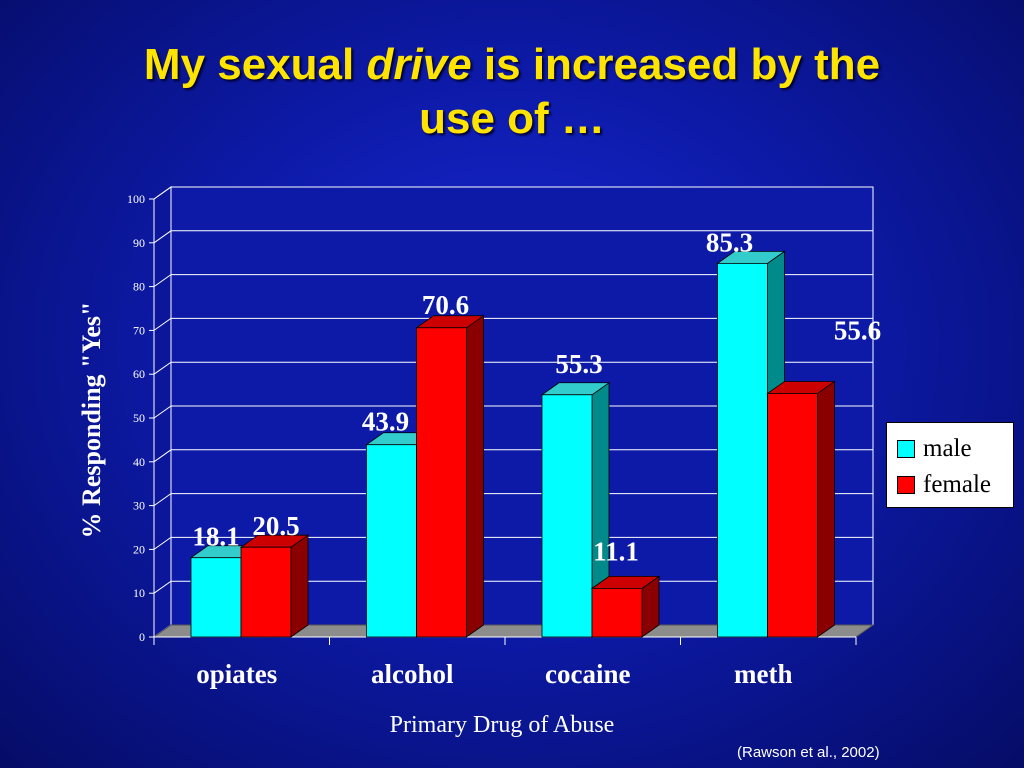 This screenshot has width=1024, height=768. I want to click on legend-item-male: male, so click(934, 449).